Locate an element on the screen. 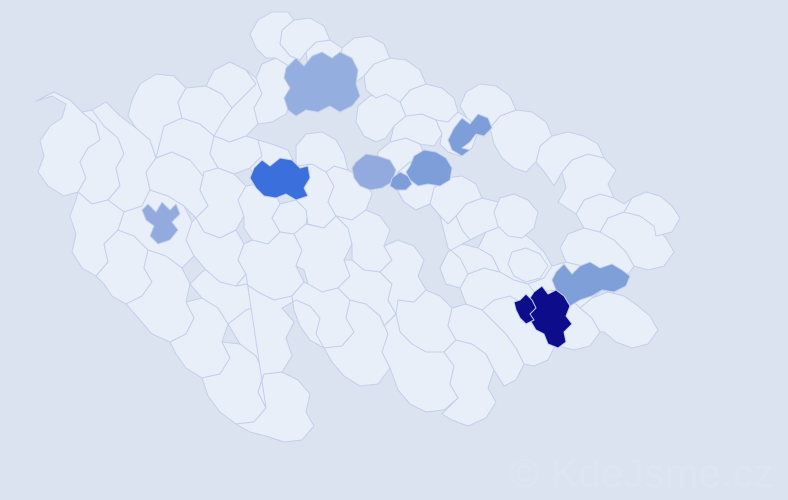 The width and height of the screenshot is (788, 500). district-highlight-east-bohemia-b is located at coordinates (401, 181).